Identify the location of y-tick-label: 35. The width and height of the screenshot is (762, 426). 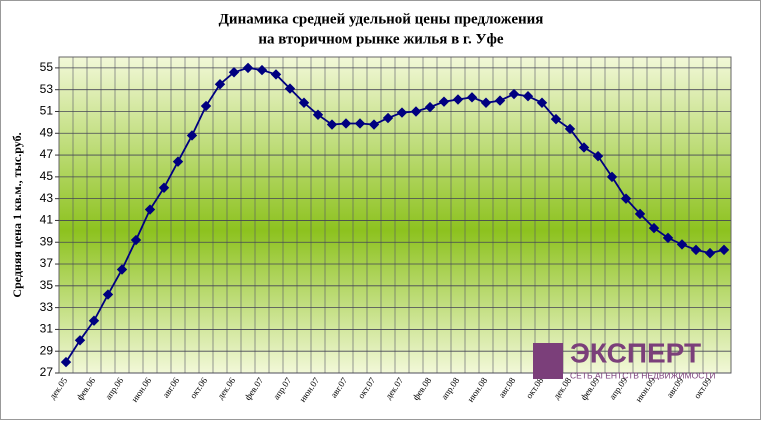
(47, 285).